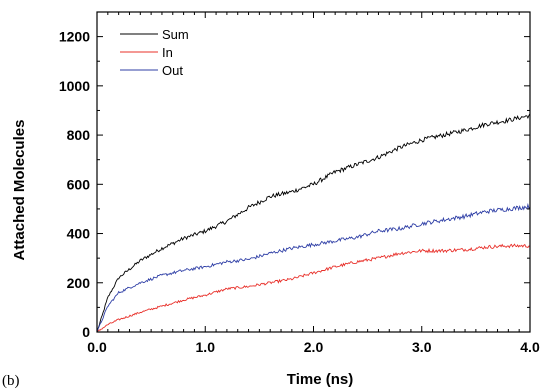 Image resolution: width=545 pixels, height=390 pixels. I want to click on panel-label: (b), so click(11, 381).